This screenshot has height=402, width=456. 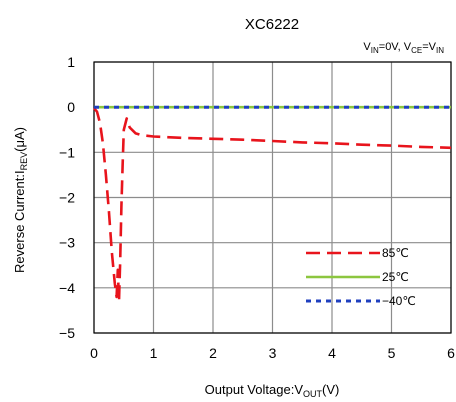 I want to click on x-axis-label-unit: (V), so click(x=330, y=389).